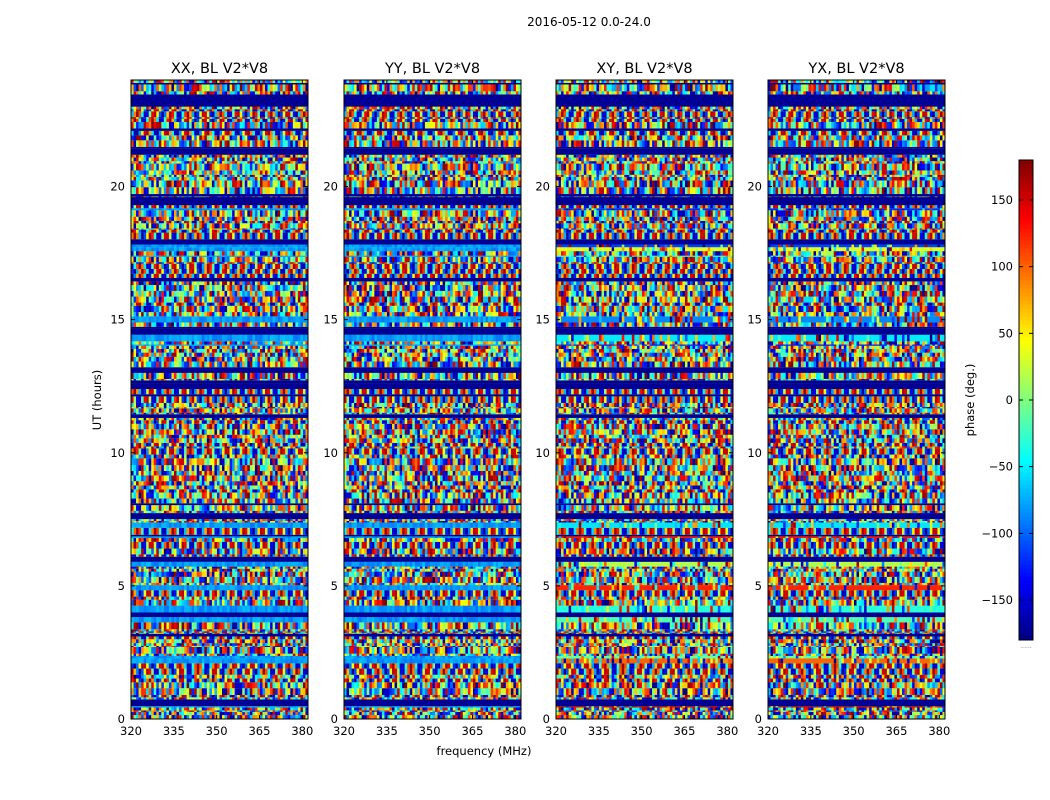  I want to click on colorbar-tick-label: −150, so click(997, 600).